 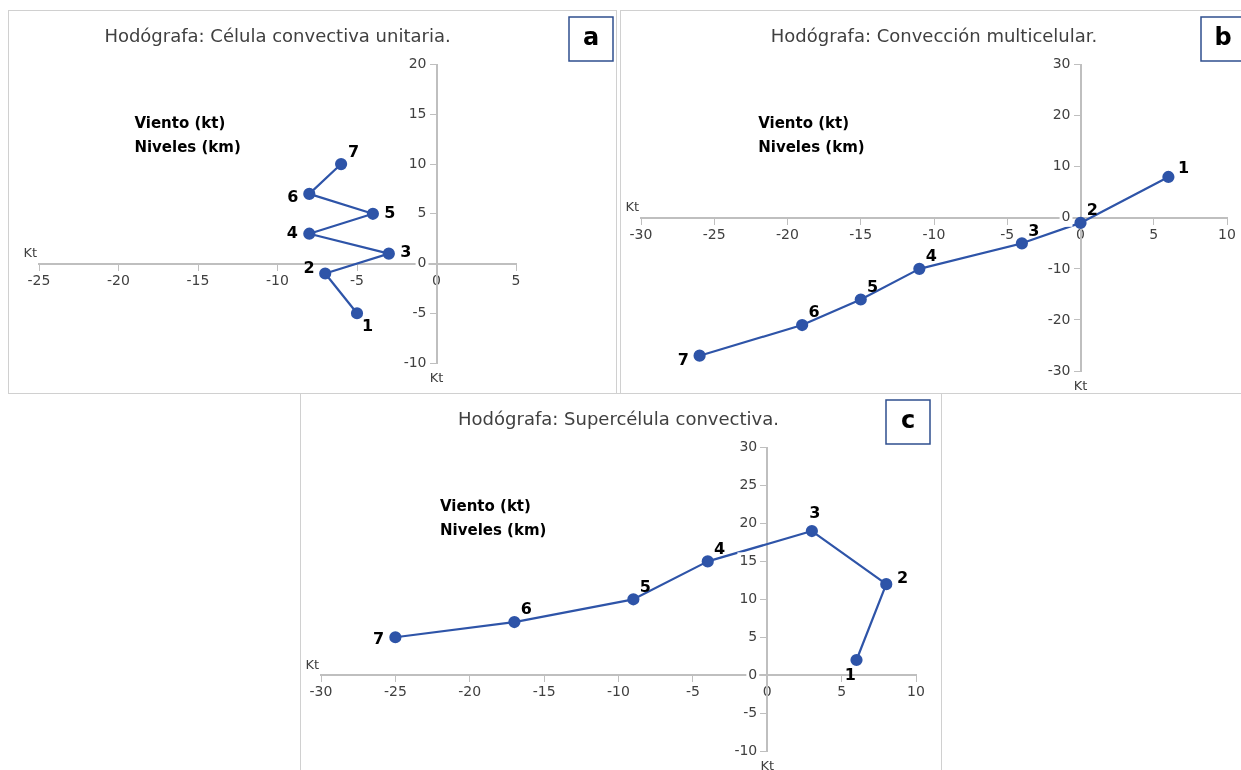 I want to click on y-tick-label: -30, so click(x=1059, y=369).